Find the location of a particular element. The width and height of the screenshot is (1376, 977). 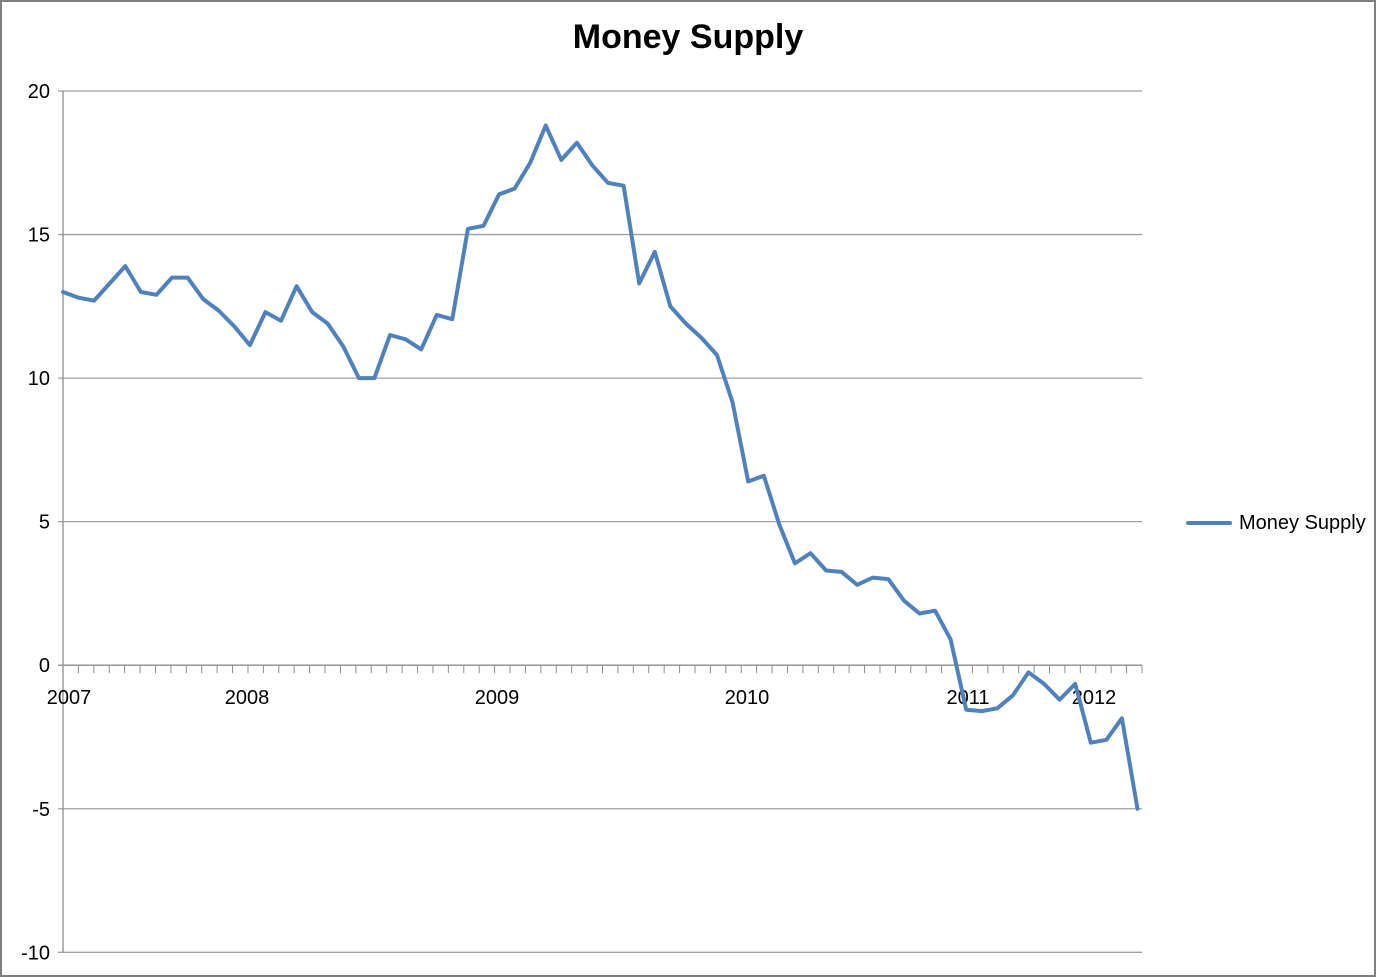

x-axis-label: 2010 is located at coordinates (747, 698).